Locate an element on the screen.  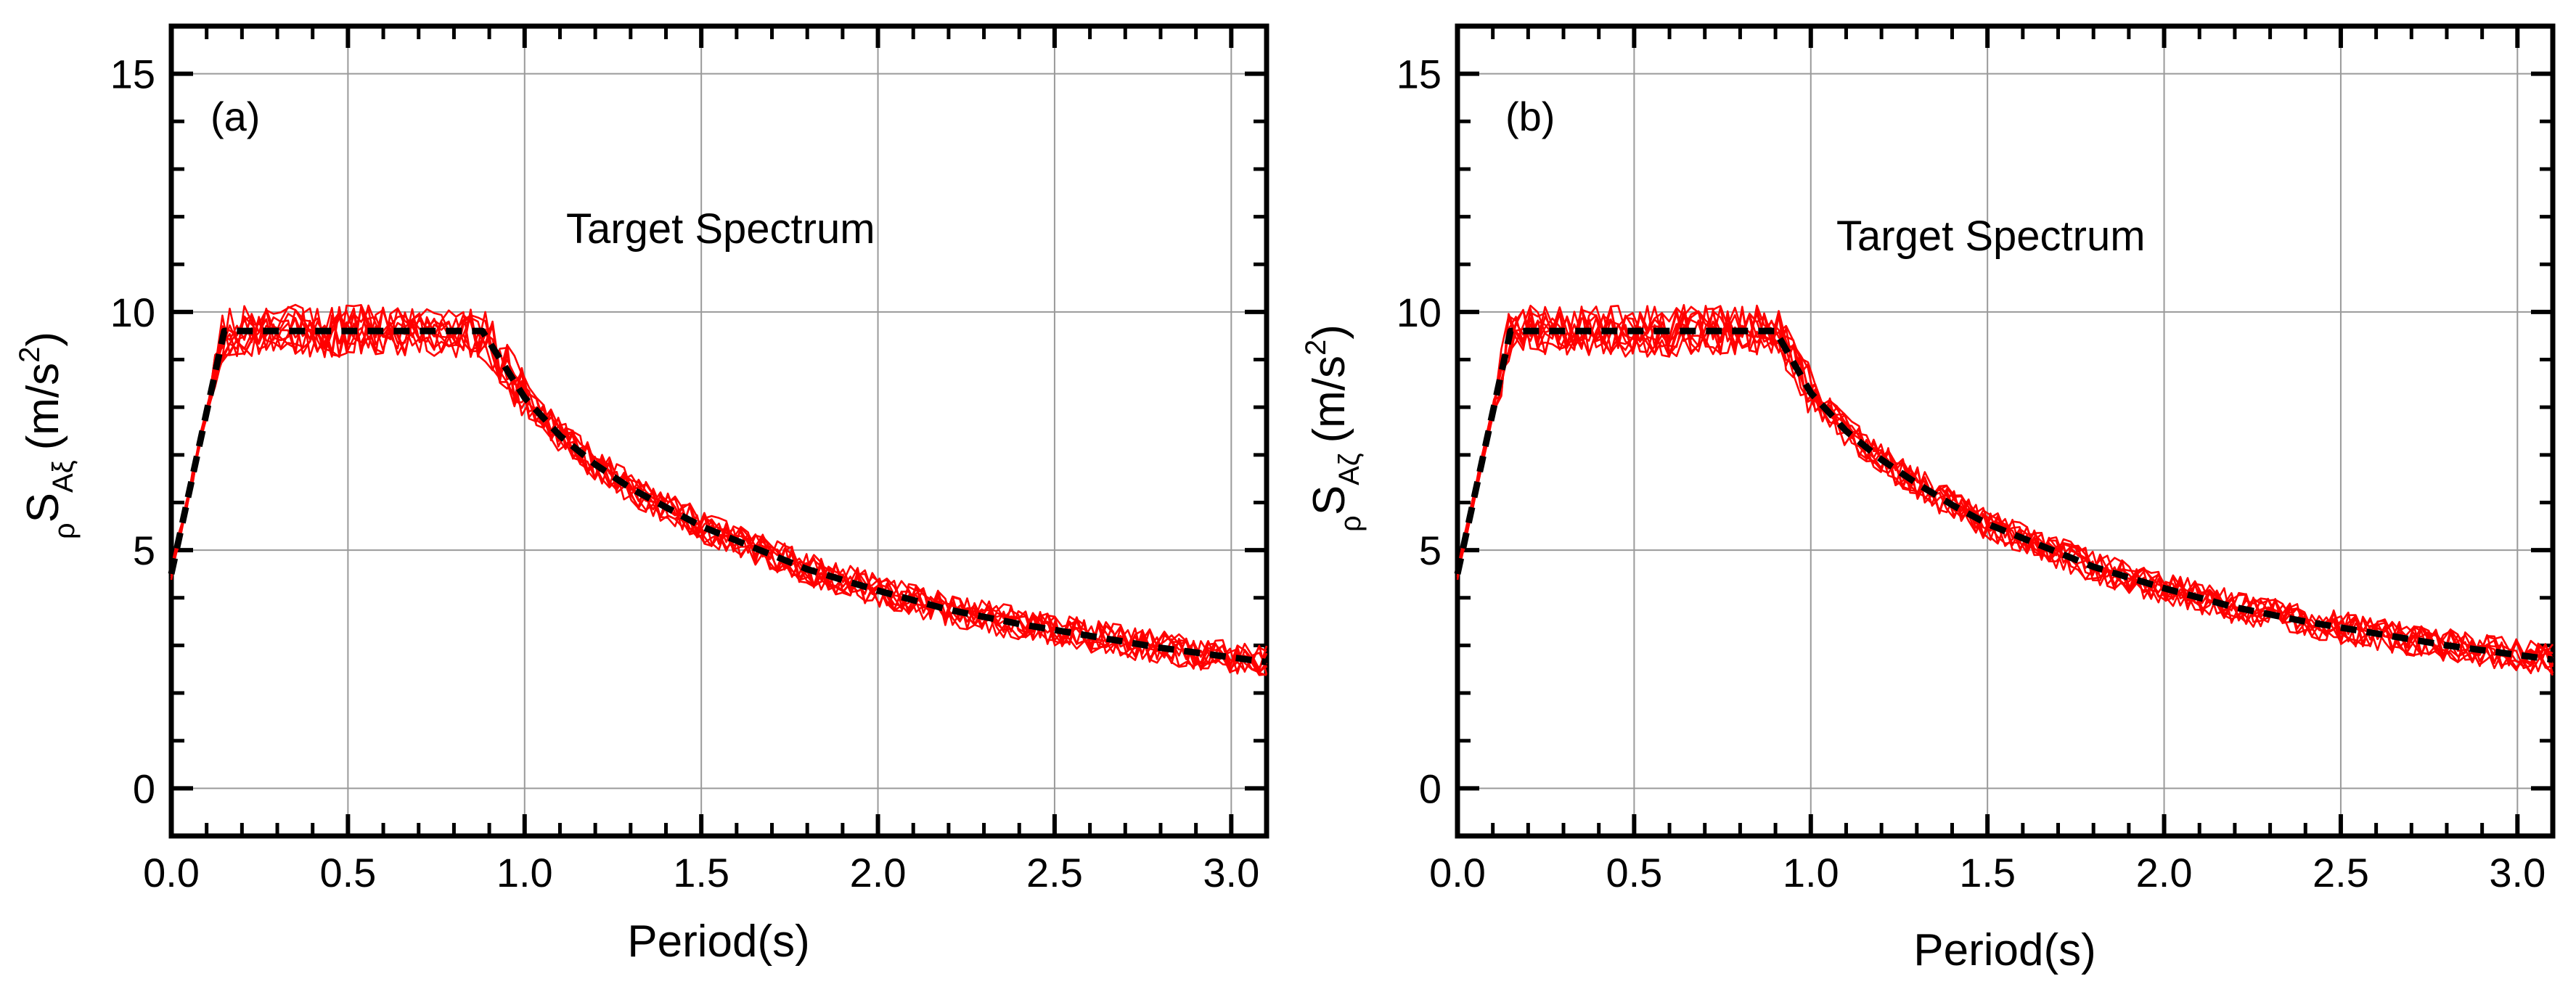
y-axis-label: ρSAξ (m/s2) is located at coordinates (48, 435).